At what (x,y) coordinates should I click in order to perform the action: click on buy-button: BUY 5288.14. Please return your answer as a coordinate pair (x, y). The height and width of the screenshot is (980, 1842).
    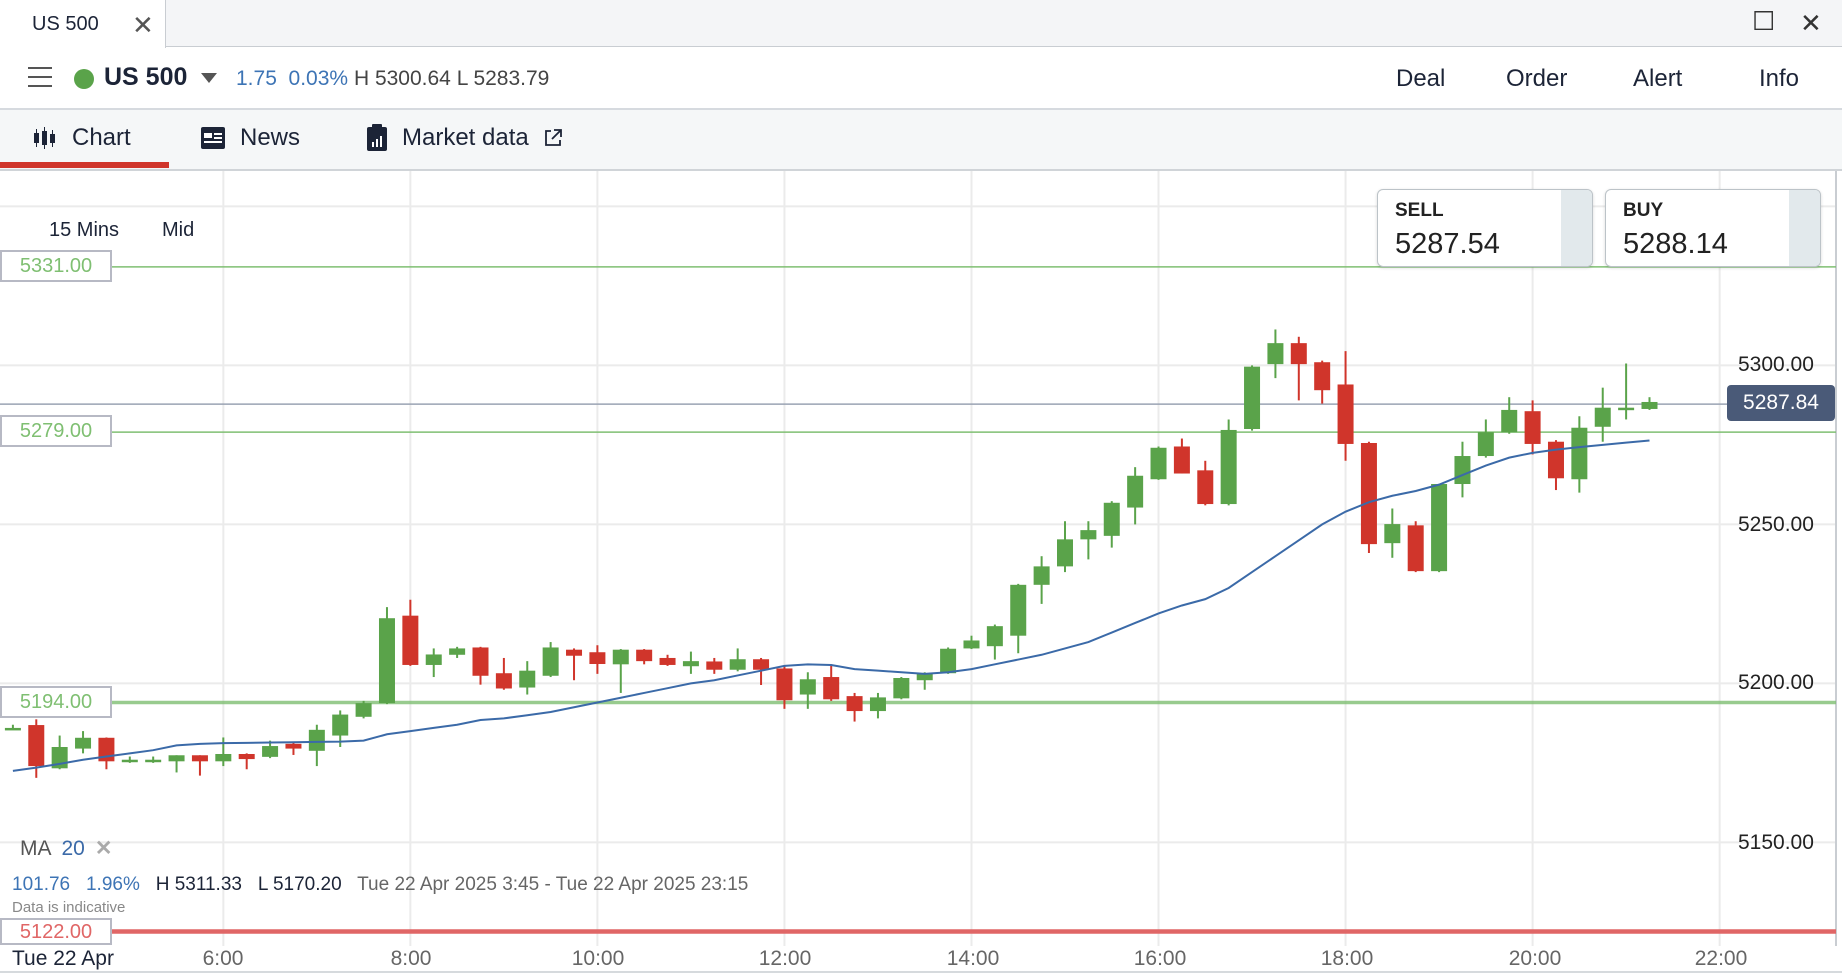
    Looking at the image, I should click on (1713, 228).